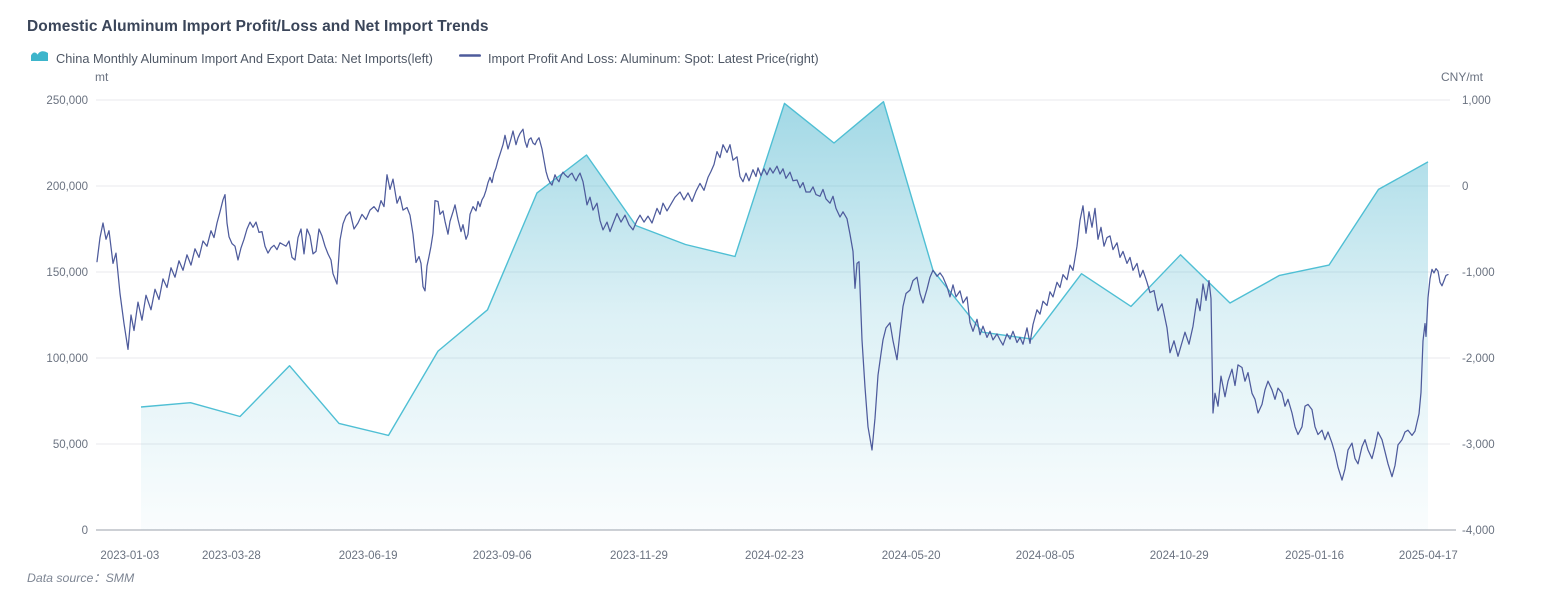 This screenshot has height=600, width=1541. I want to click on area-series-icon, so click(39, 58).